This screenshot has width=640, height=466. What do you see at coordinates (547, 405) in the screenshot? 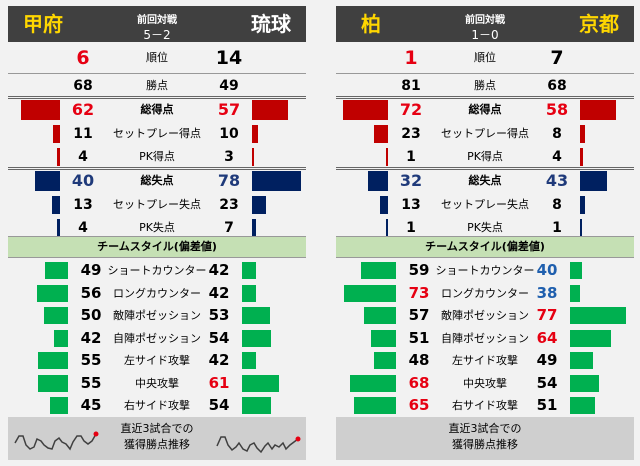
I see `away-style-value: 51` at bounding box center [547, 405].